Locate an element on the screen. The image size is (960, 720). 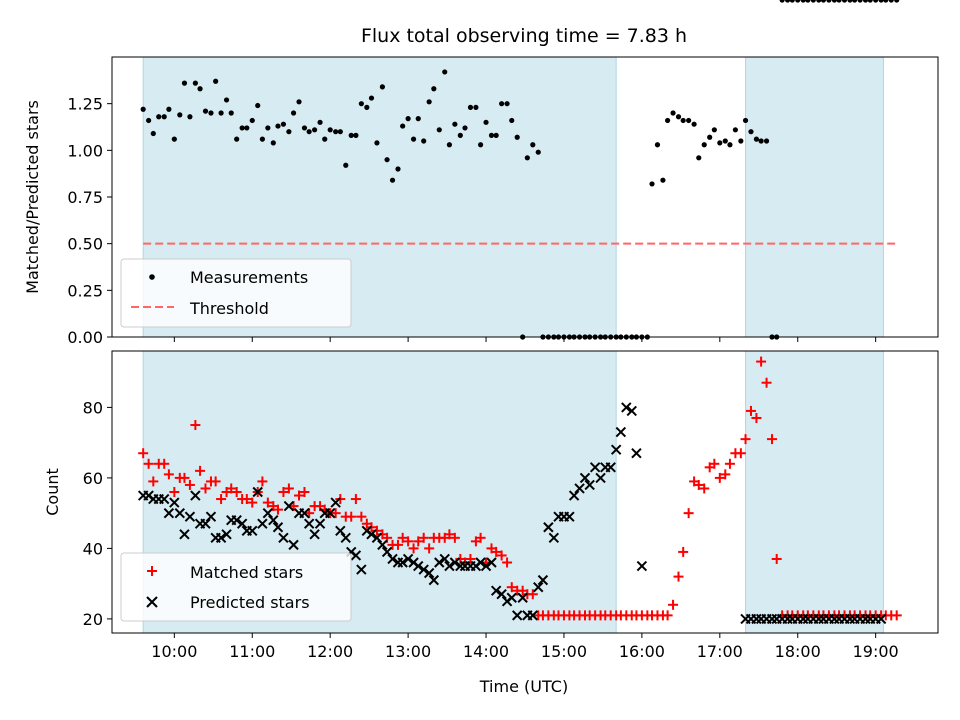
count-x-tick-label: 10:00 is located at coordinates (174, 651).